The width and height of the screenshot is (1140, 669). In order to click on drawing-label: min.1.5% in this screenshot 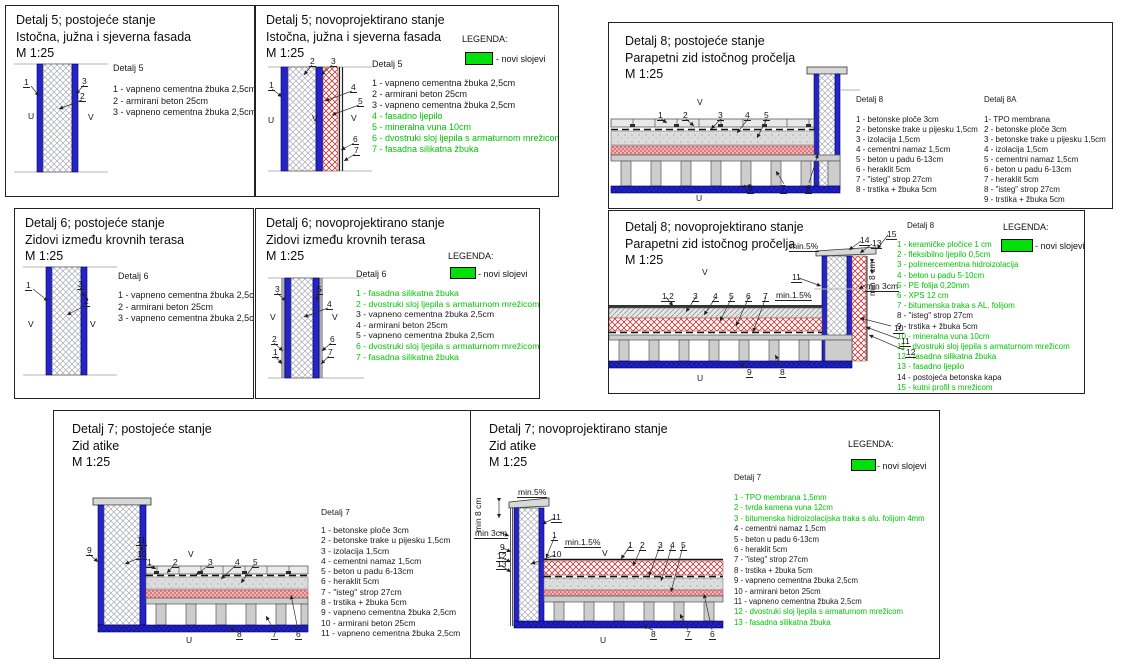, I will do `click(583, 542)`.